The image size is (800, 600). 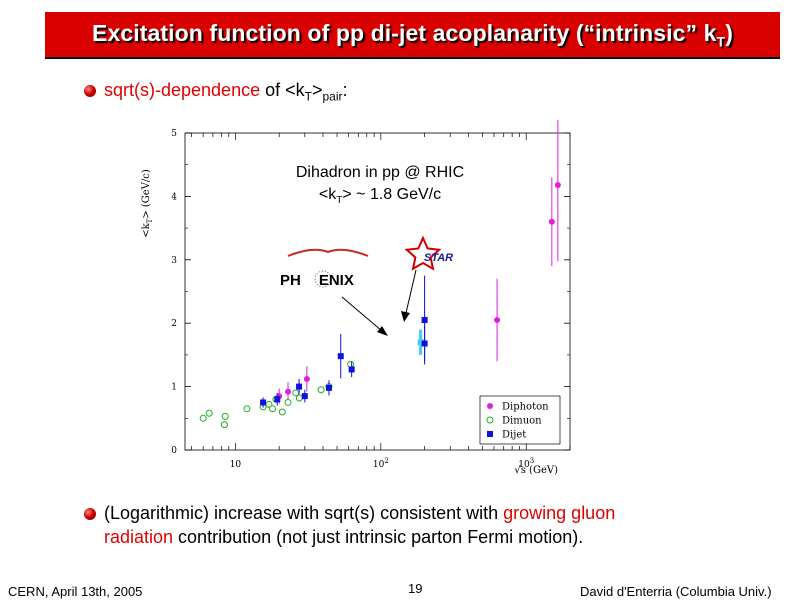 What do you see at coordinates (323, 279) in the screenshot?
I see `phenix-sun-icon` at bounding box center [323, 279].